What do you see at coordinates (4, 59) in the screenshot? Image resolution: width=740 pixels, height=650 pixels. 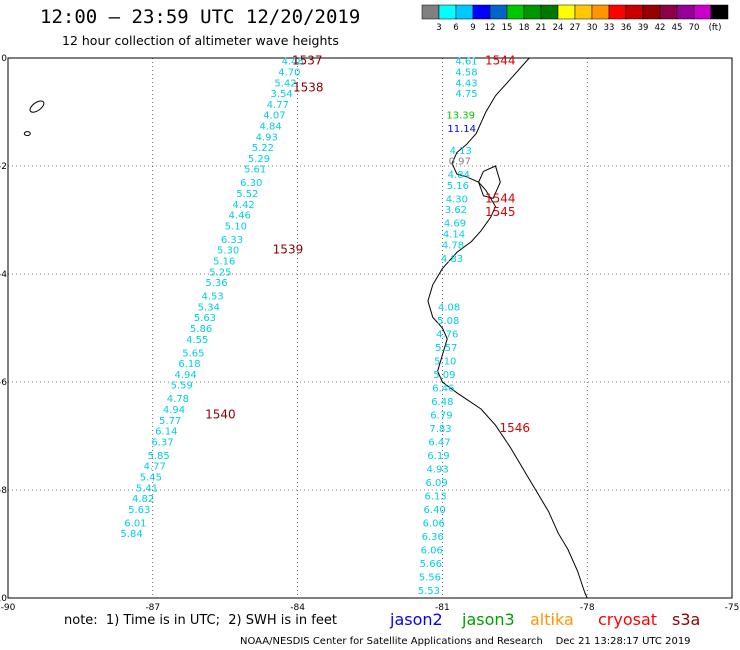 I see `lat-tick-label: 0` at bounding box center [4, 59].